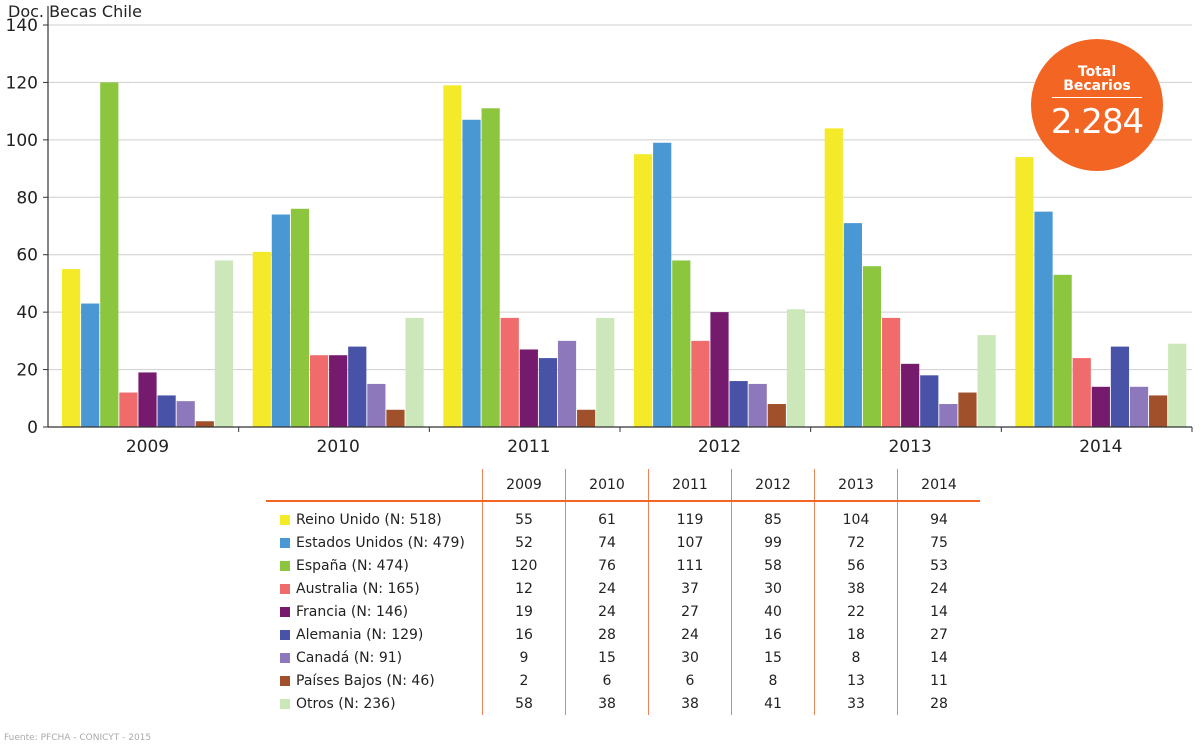 This screenshot has width=1200, height=747. I want to click on table-cell: 41, so click(773, 703).